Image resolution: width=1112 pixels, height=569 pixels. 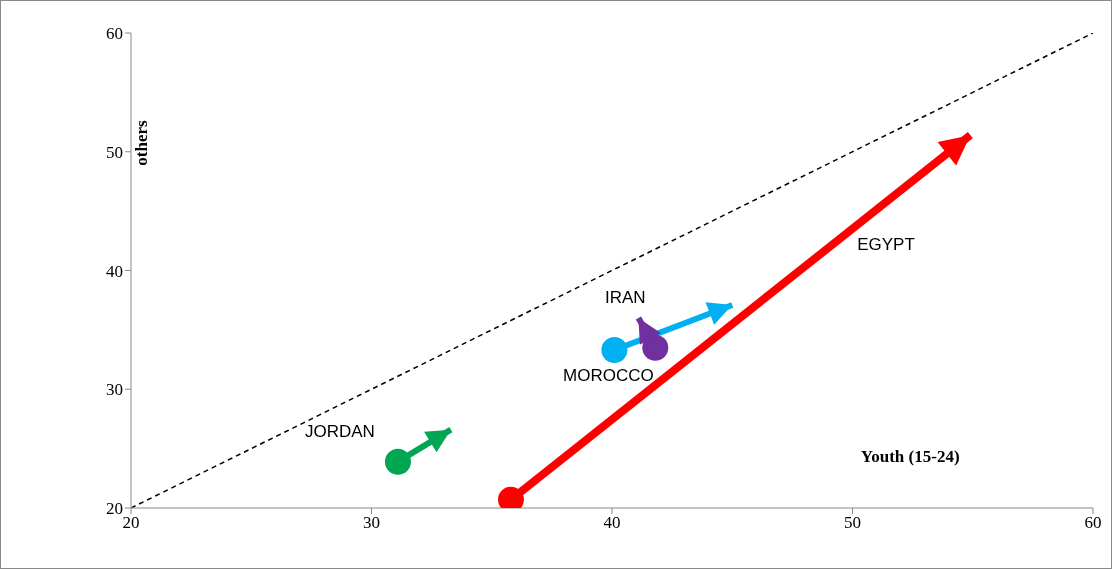 What do you see at coordinates (852, 523) in the screenshot?
I see `x-tick-label: 50` at bounding box center [852, 523].